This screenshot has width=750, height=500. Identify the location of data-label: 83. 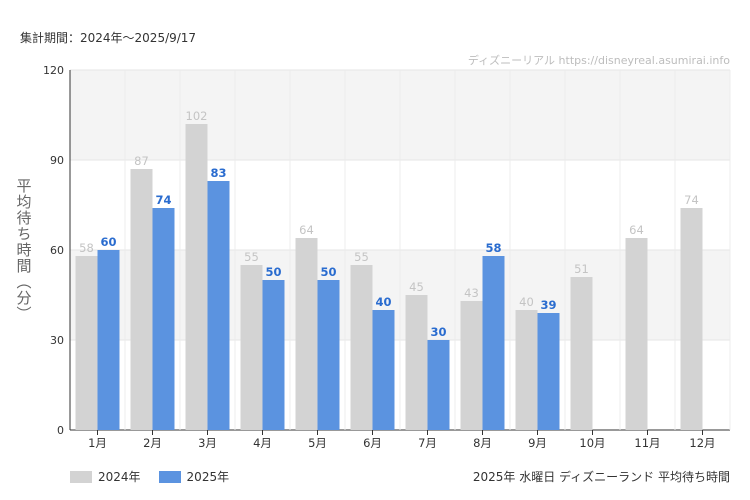
(218, 173).